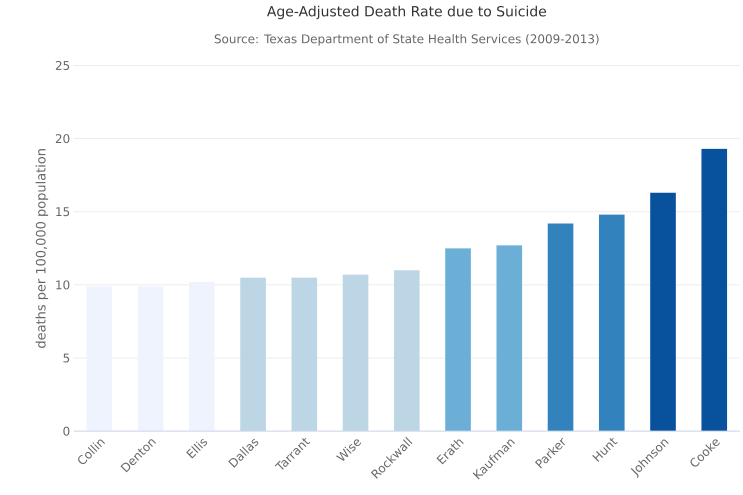  I want to click on chart-title: Age-Adjusted Death Rate due to Suicide, so click(406, 13).